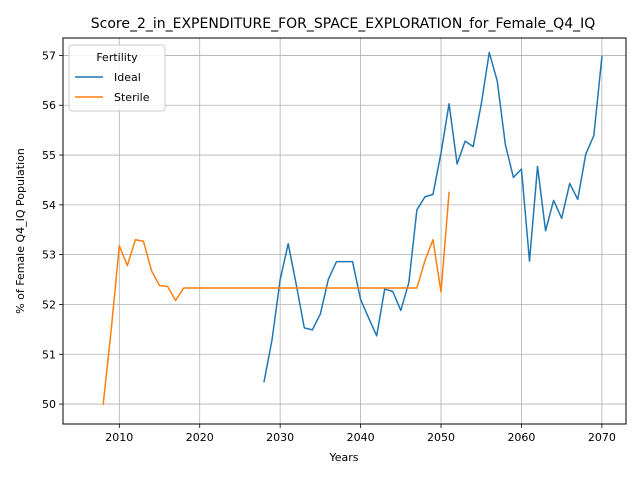 This screenshot has width=640, height=480. I want to click on x-tick-label: 2060, so click(521, 437).